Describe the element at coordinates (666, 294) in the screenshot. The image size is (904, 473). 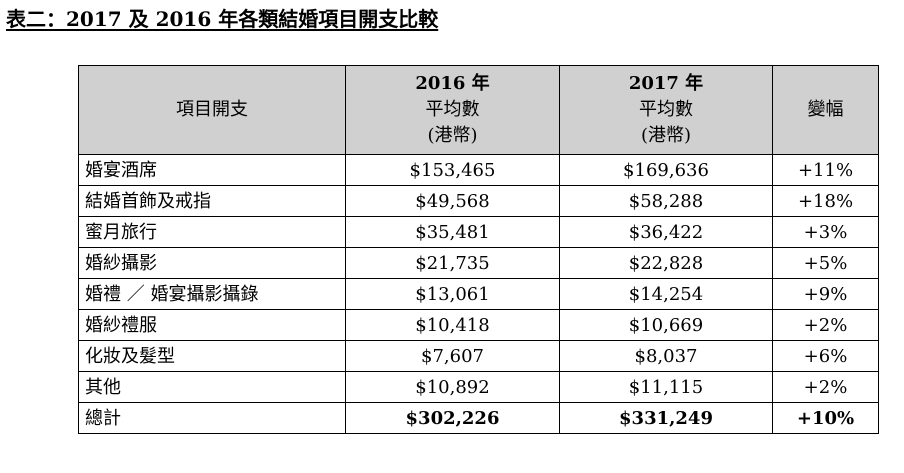
I see `row-2017-value: $14,254` at that location.